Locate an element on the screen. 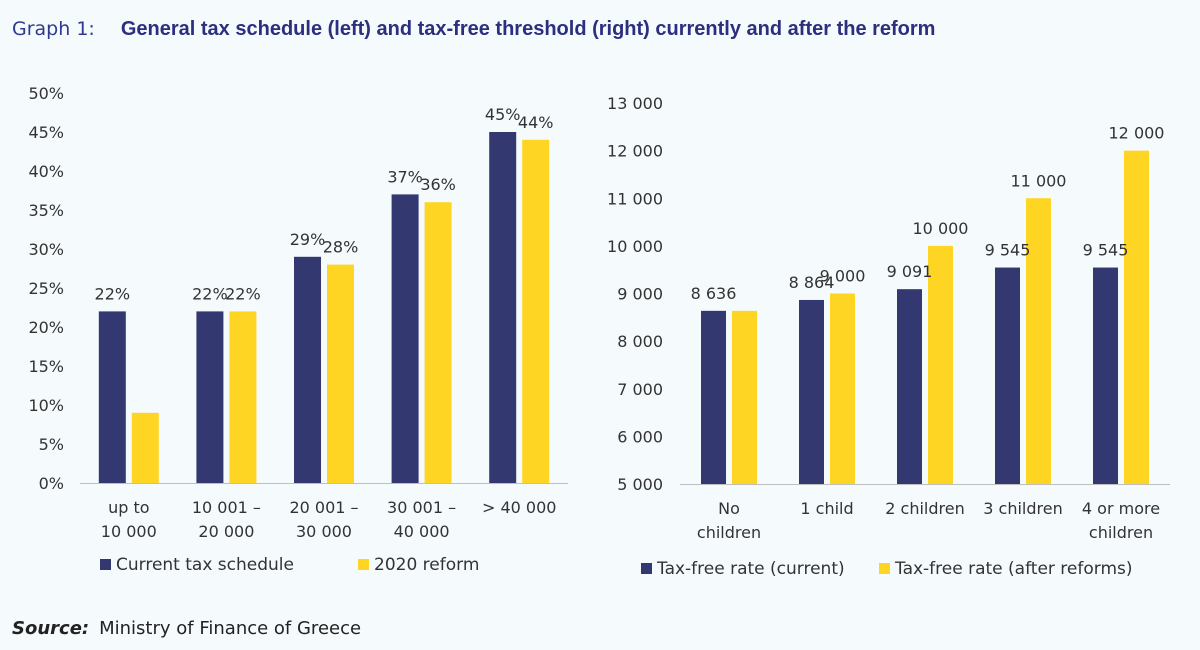 Image resolution: width=1200 pixels, height=650 pixels. right-legend-label: Tax-free rate (current) is located at coordinates (750, 569).